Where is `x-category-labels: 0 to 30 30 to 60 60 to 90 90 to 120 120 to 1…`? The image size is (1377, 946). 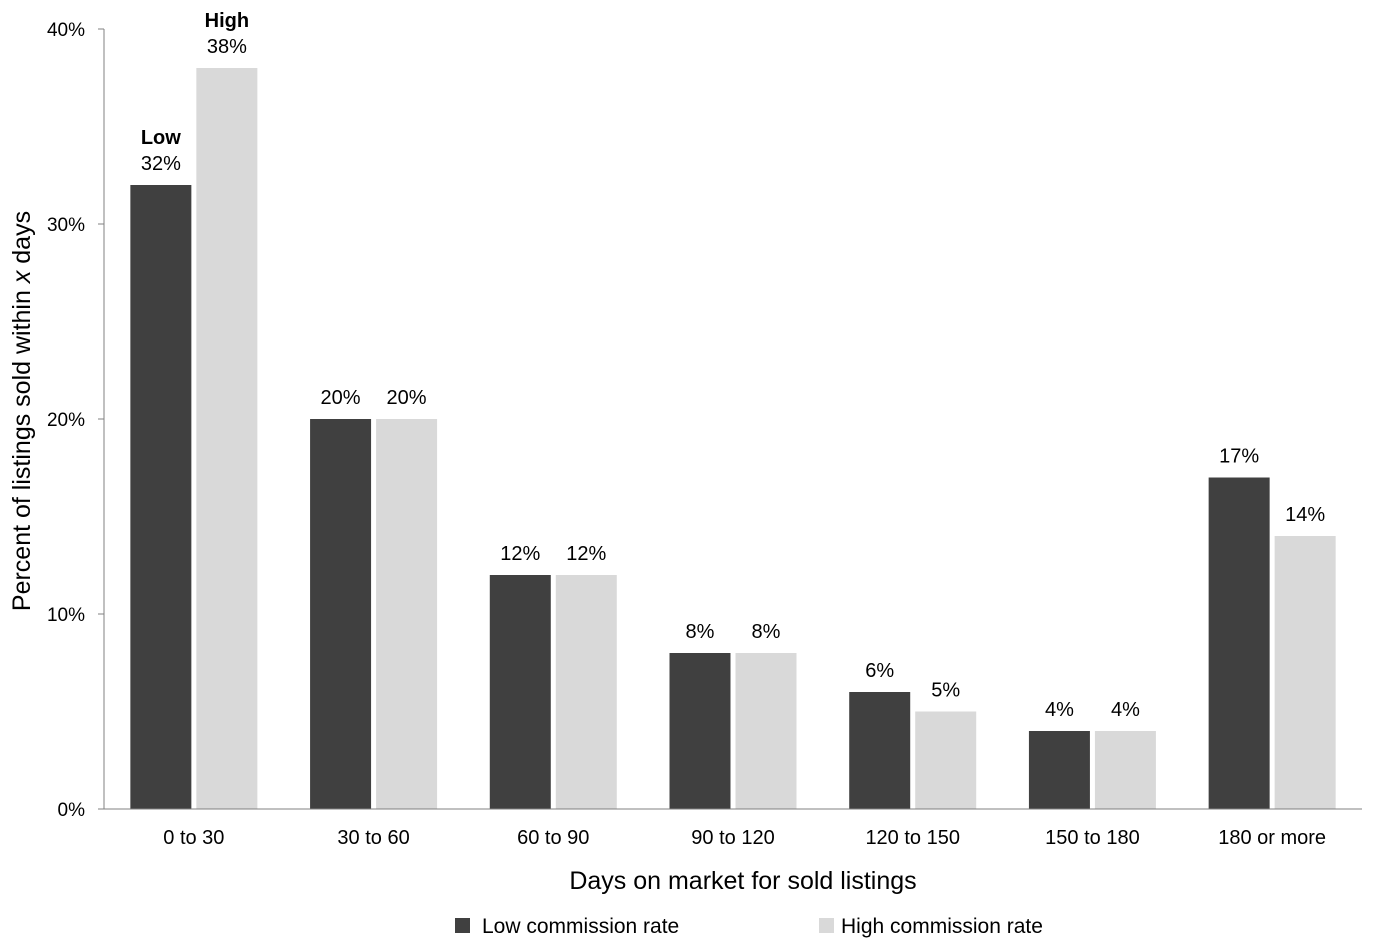
x-category-labels: 0 to 30 30 to 60 60 to 90 90 to 120 120 to 1… is located at coordinates (744, 838).